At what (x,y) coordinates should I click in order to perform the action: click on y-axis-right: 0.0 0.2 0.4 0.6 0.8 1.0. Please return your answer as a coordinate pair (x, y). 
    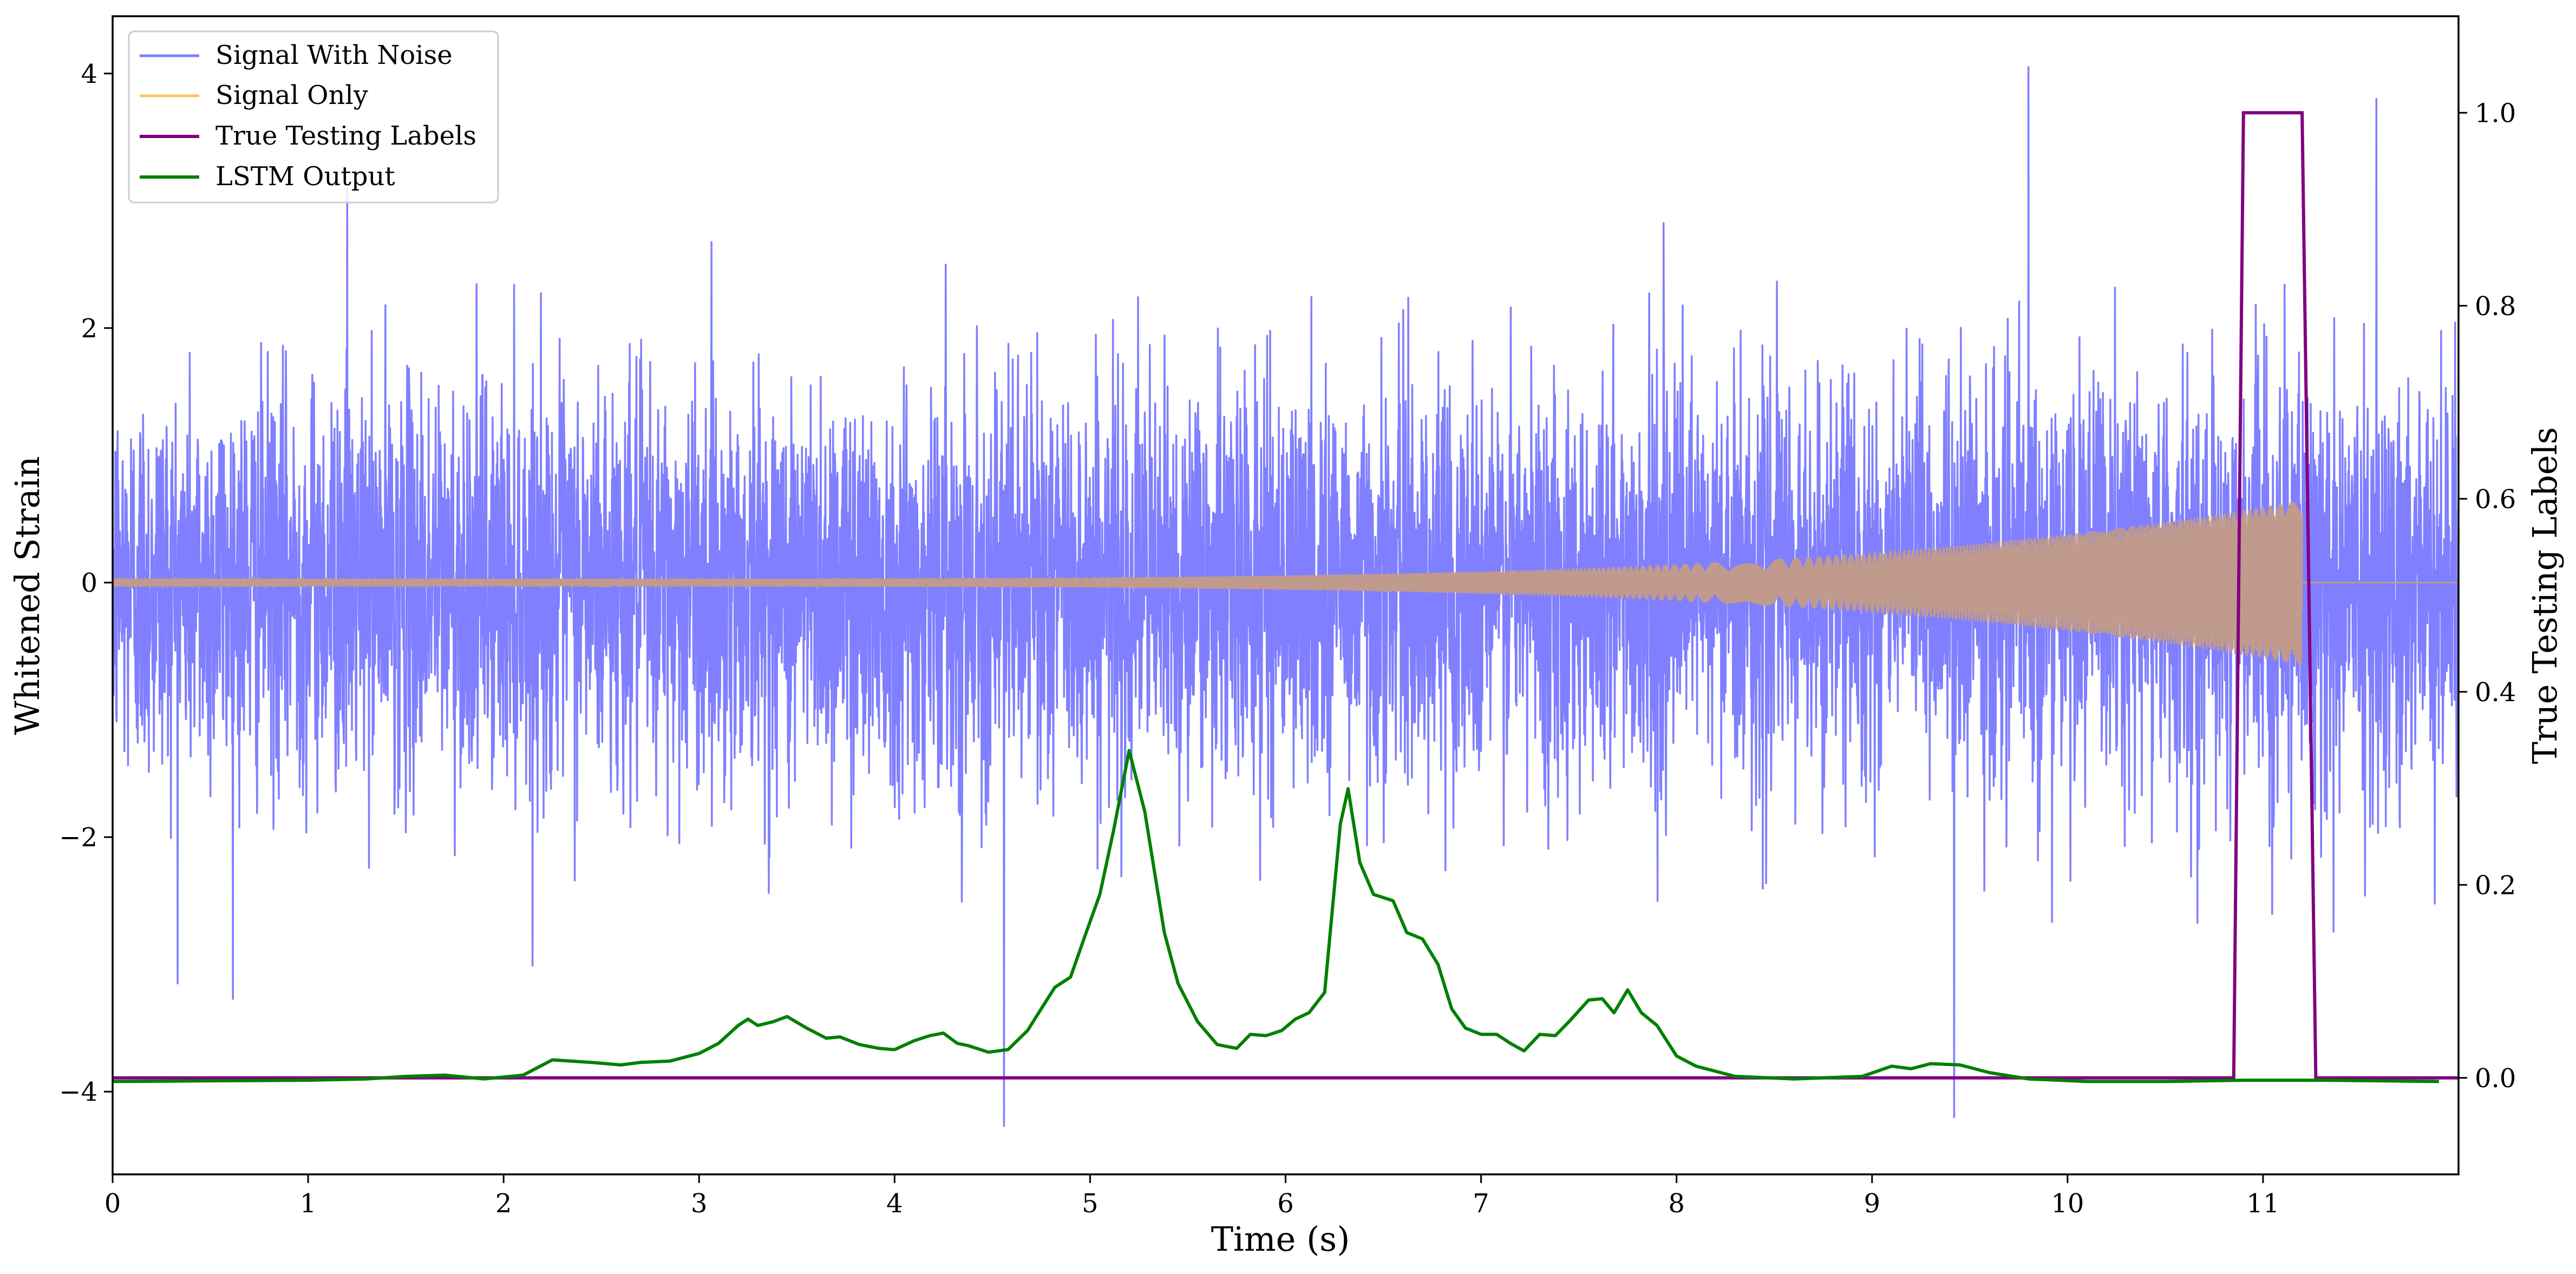
    Looking at the image, I should click on (2488, 596).